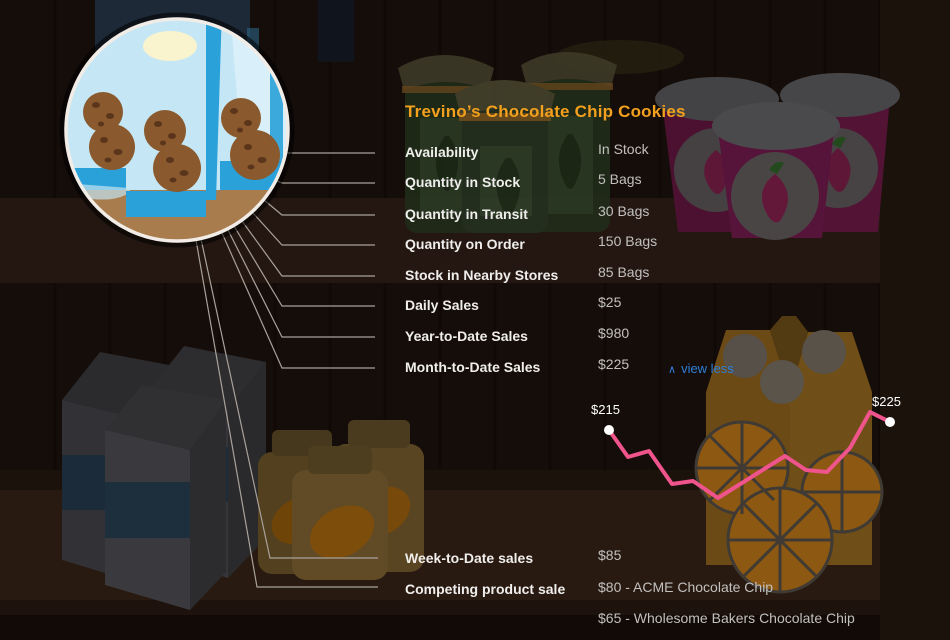 The width and height of the screenshot is (950, 640). I want to click on spec-value-availability: In Stock, so click(623, 149).